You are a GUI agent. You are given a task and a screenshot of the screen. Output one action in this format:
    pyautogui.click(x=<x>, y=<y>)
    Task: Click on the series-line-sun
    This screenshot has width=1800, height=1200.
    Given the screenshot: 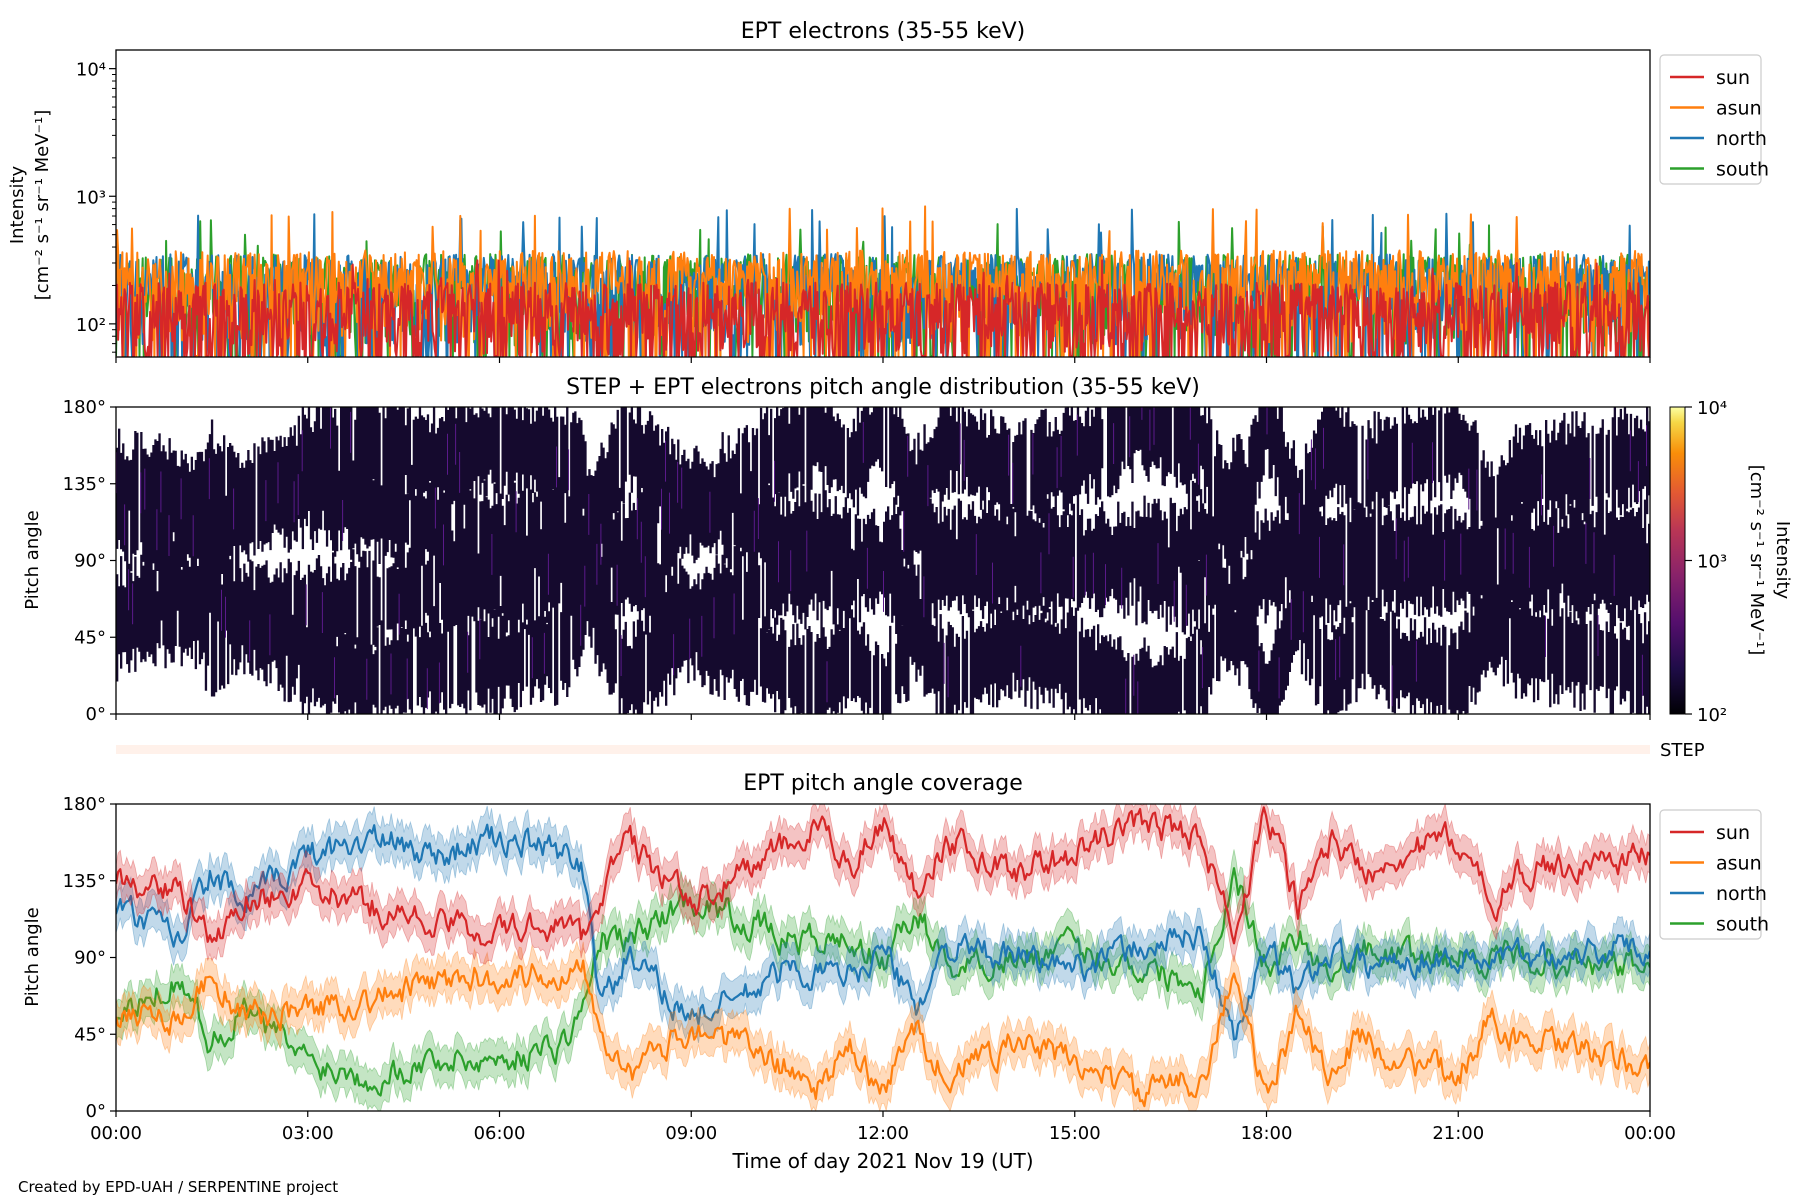 What is the action you would take?
    pyautogui.click(x=883, y=308)
    